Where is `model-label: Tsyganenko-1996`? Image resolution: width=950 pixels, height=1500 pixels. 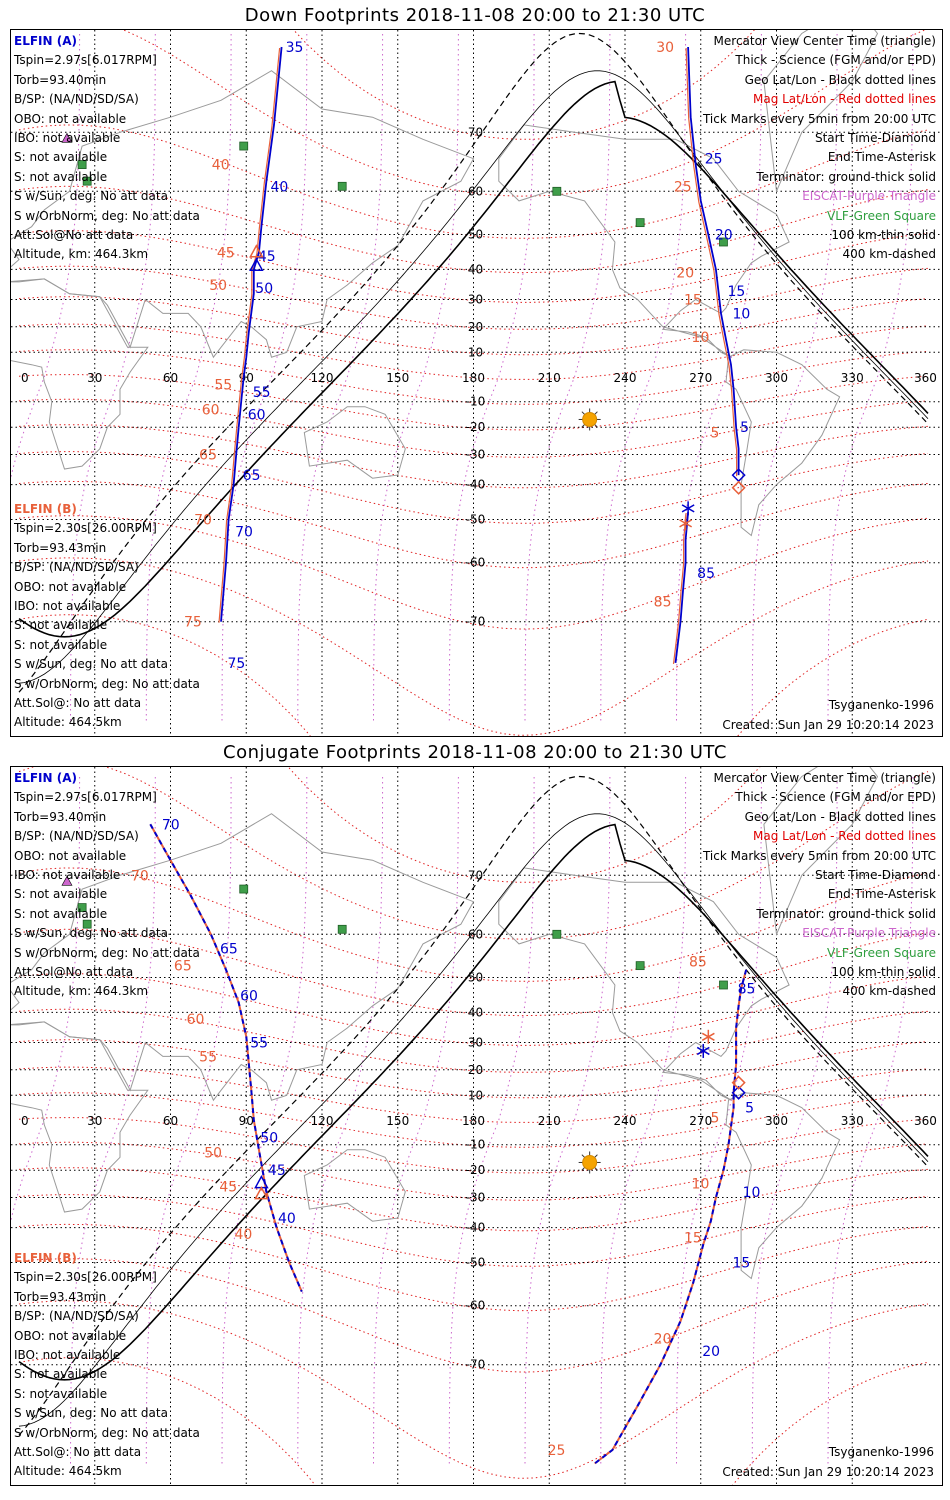
model-label: Tsyganenko-1996 is located at coordinates (881, 705).